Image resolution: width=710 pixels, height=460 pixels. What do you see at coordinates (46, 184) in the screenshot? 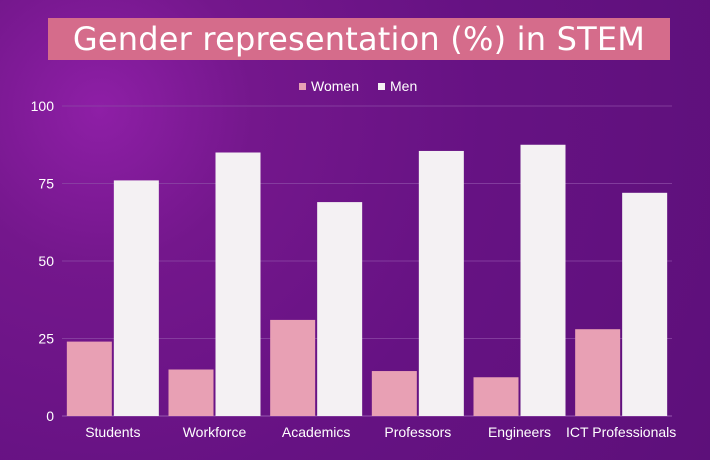
I see `y-tick-label: 75` at bounding box center [46, 184].